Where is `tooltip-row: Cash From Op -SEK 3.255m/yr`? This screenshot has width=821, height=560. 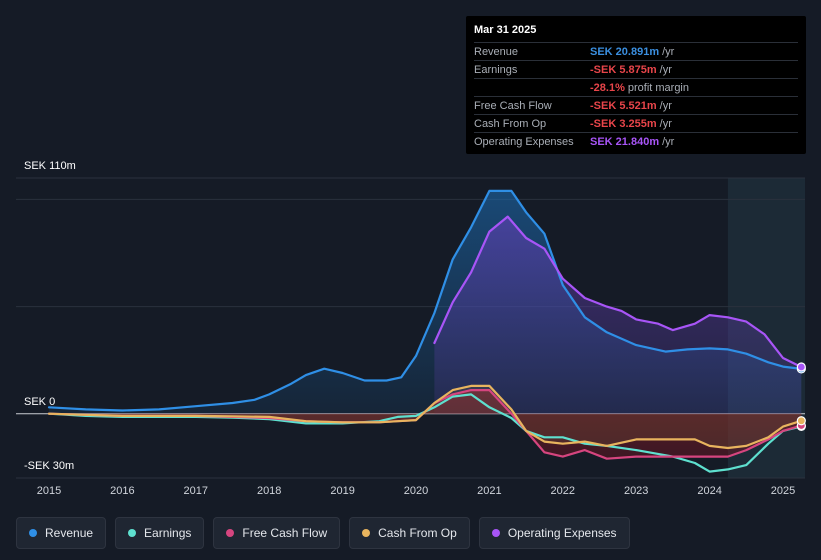
tooltip-row: Cash From Op -SEK 3.255m/yr is located at coordinates (636, 123).